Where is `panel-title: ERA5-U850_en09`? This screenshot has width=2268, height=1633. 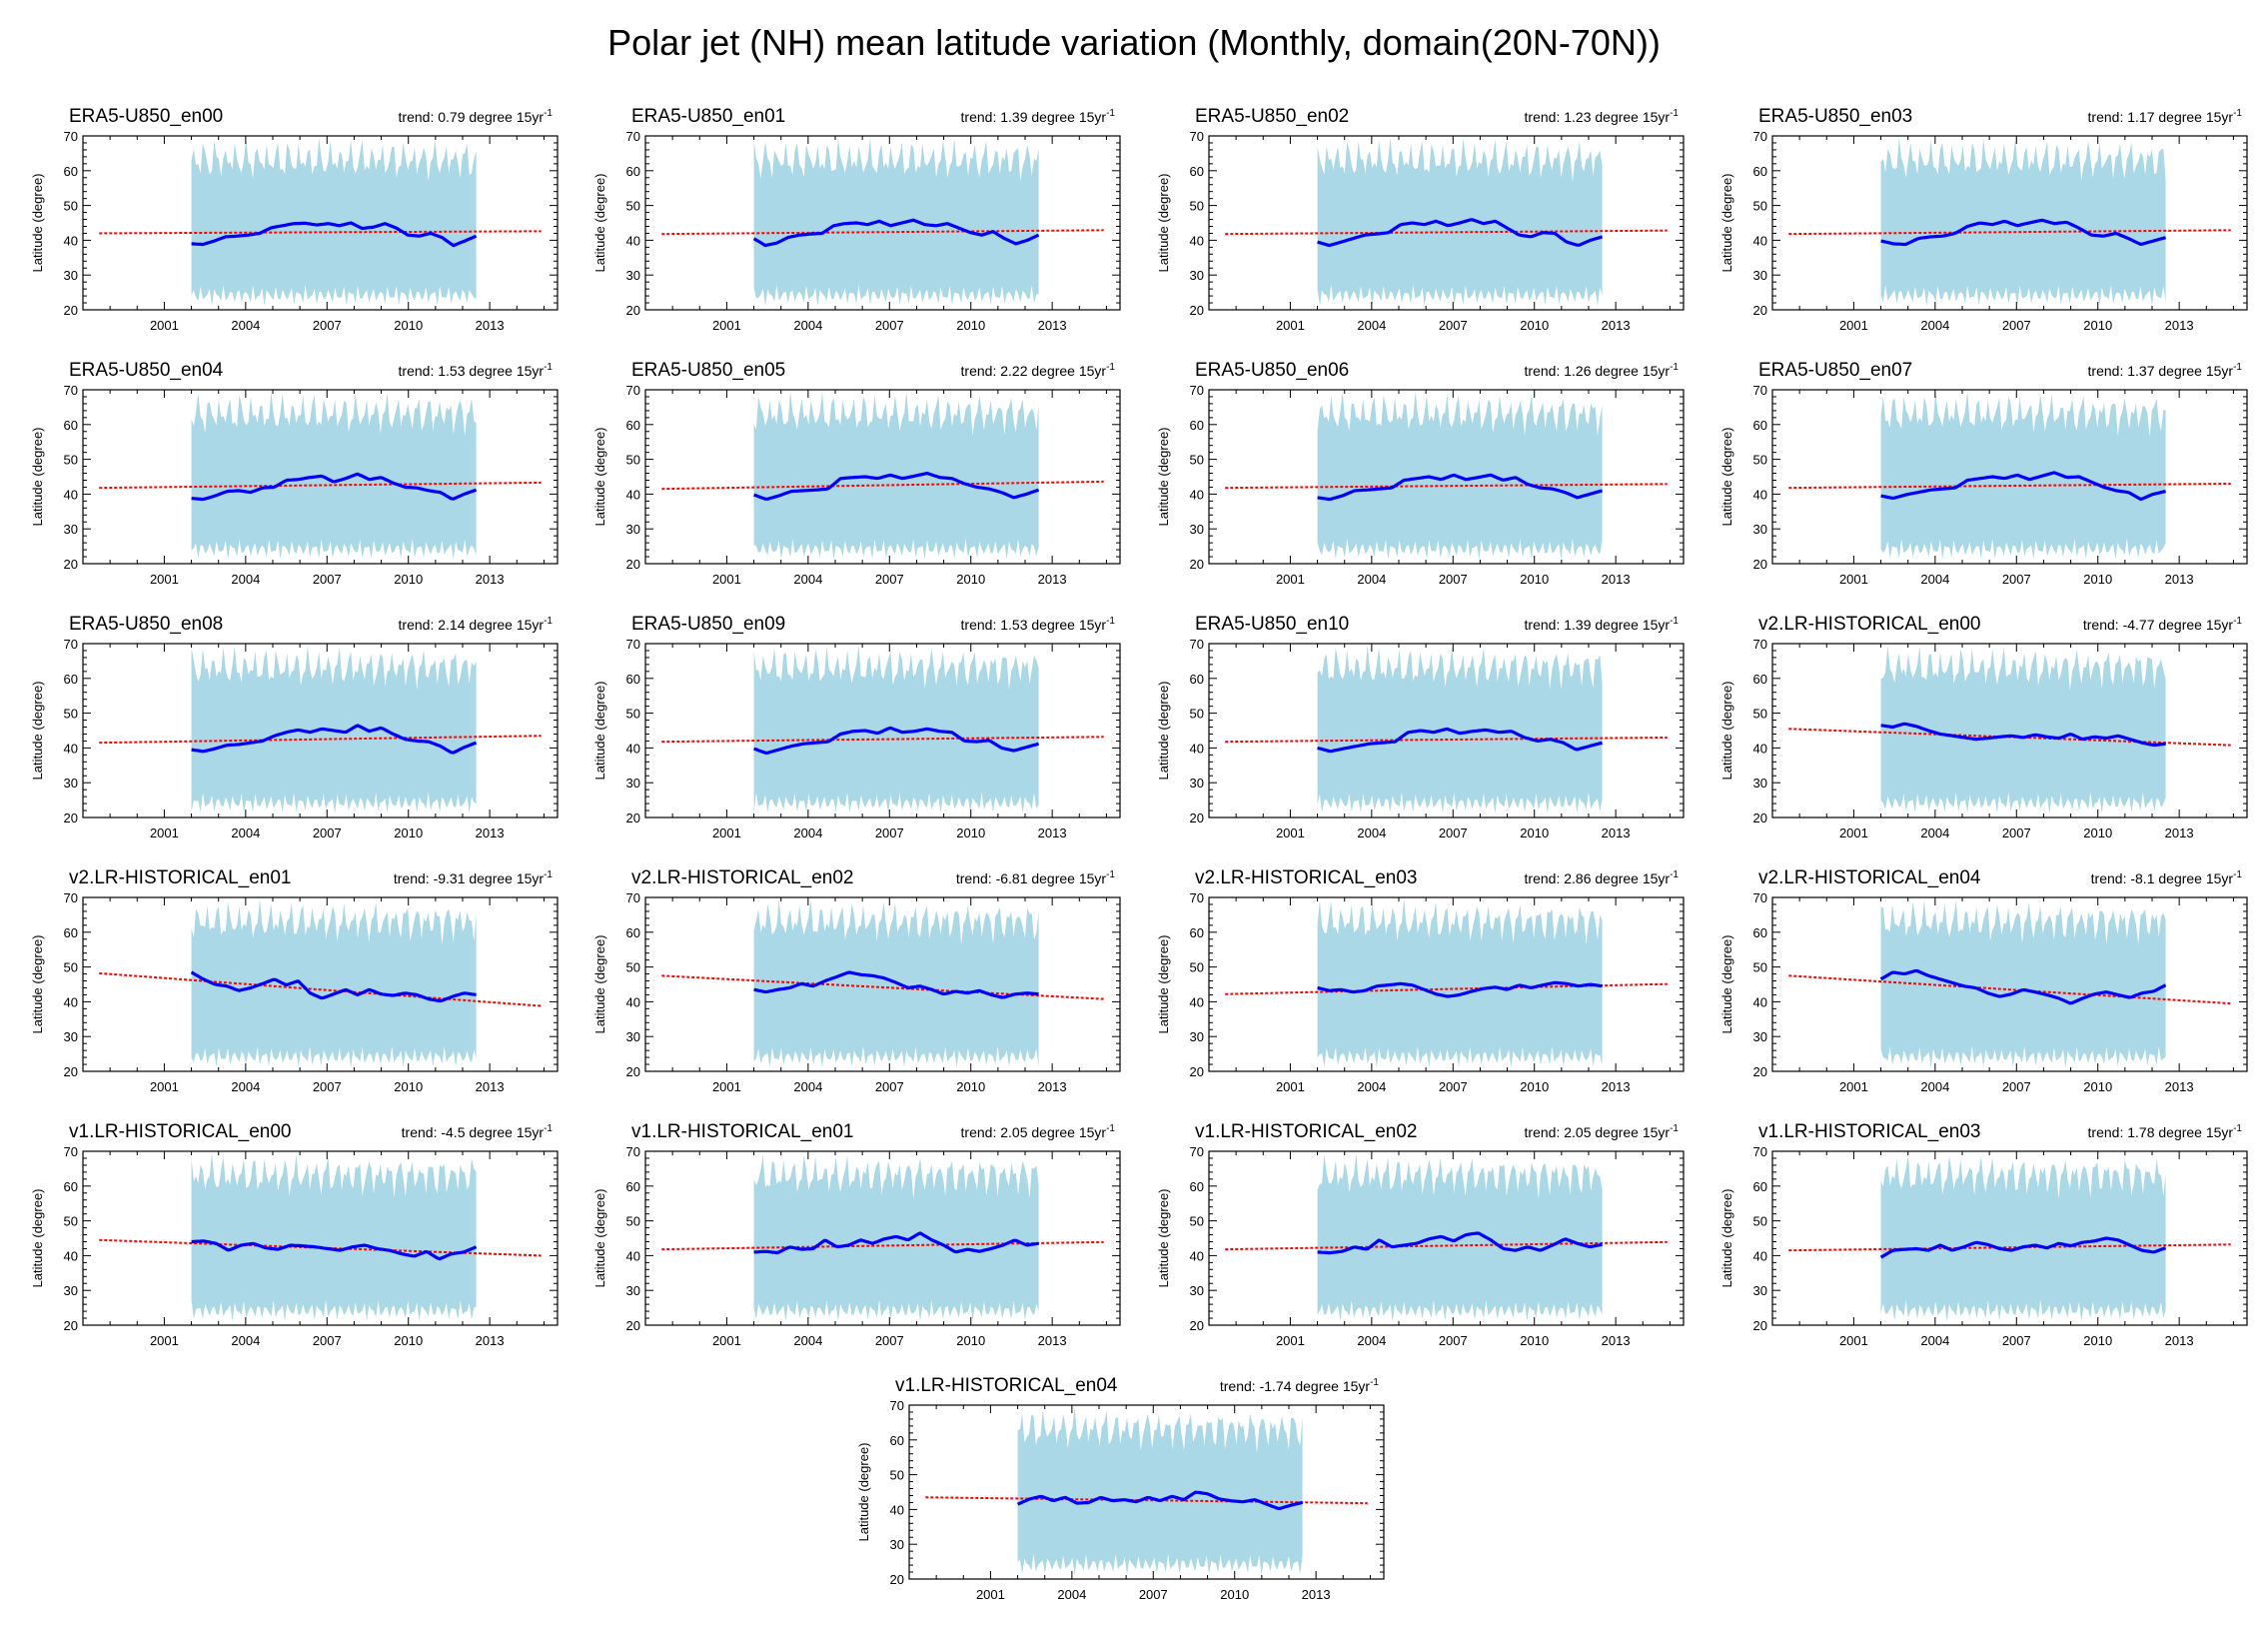
panel-title: ERA5-U850_en09 is located at coordinates (708, 624).